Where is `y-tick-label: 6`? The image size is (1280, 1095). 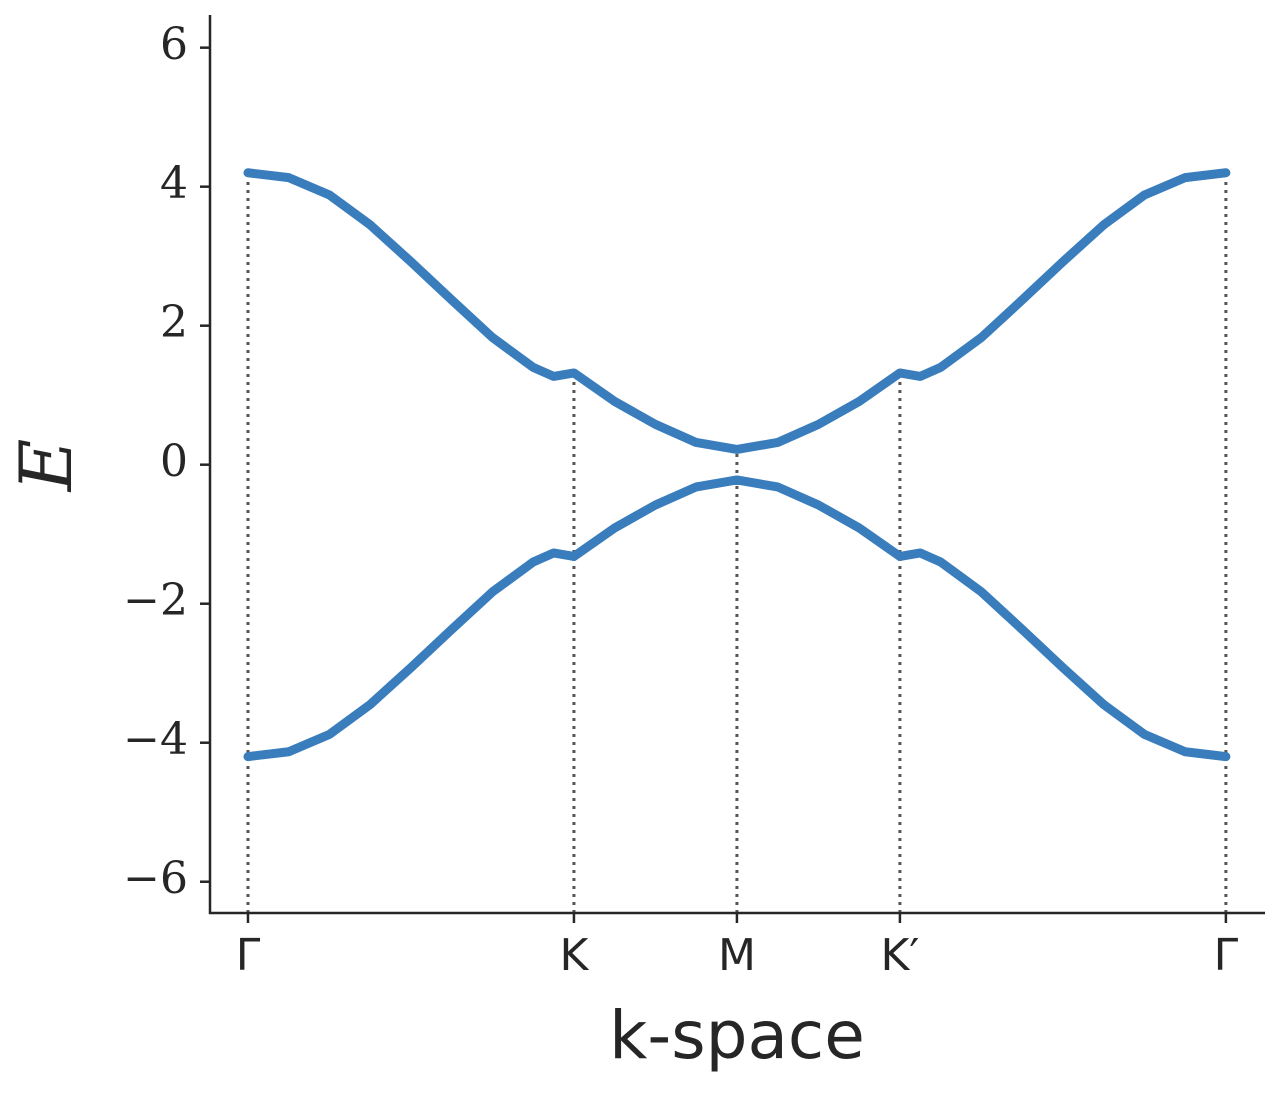 y-tick-label: 6 is located at coordinates (174, 44).